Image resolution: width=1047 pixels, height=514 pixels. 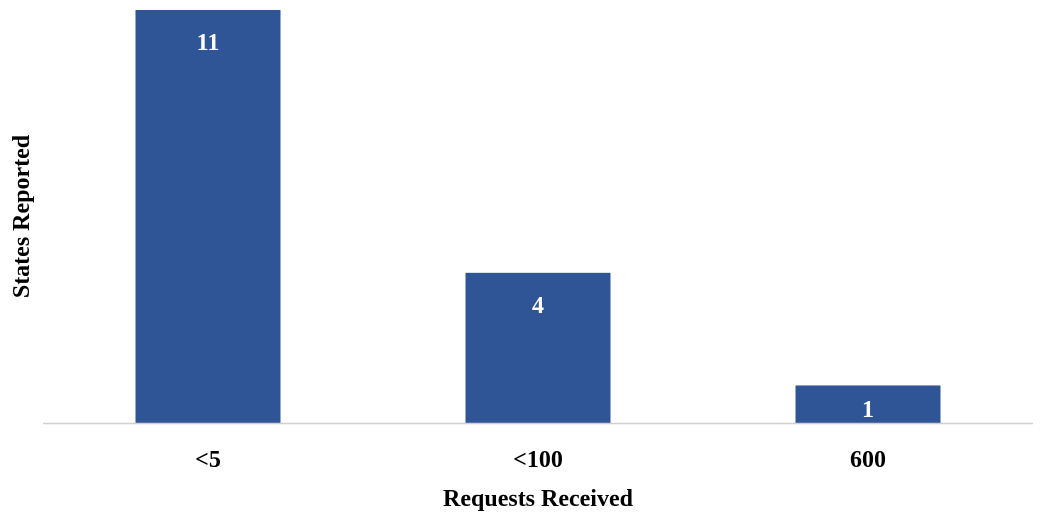 What do you see at coordinates (538, 499) in the screenshot?
I see `x-axis-title: Requests Received` at bounding box center [538, 499].